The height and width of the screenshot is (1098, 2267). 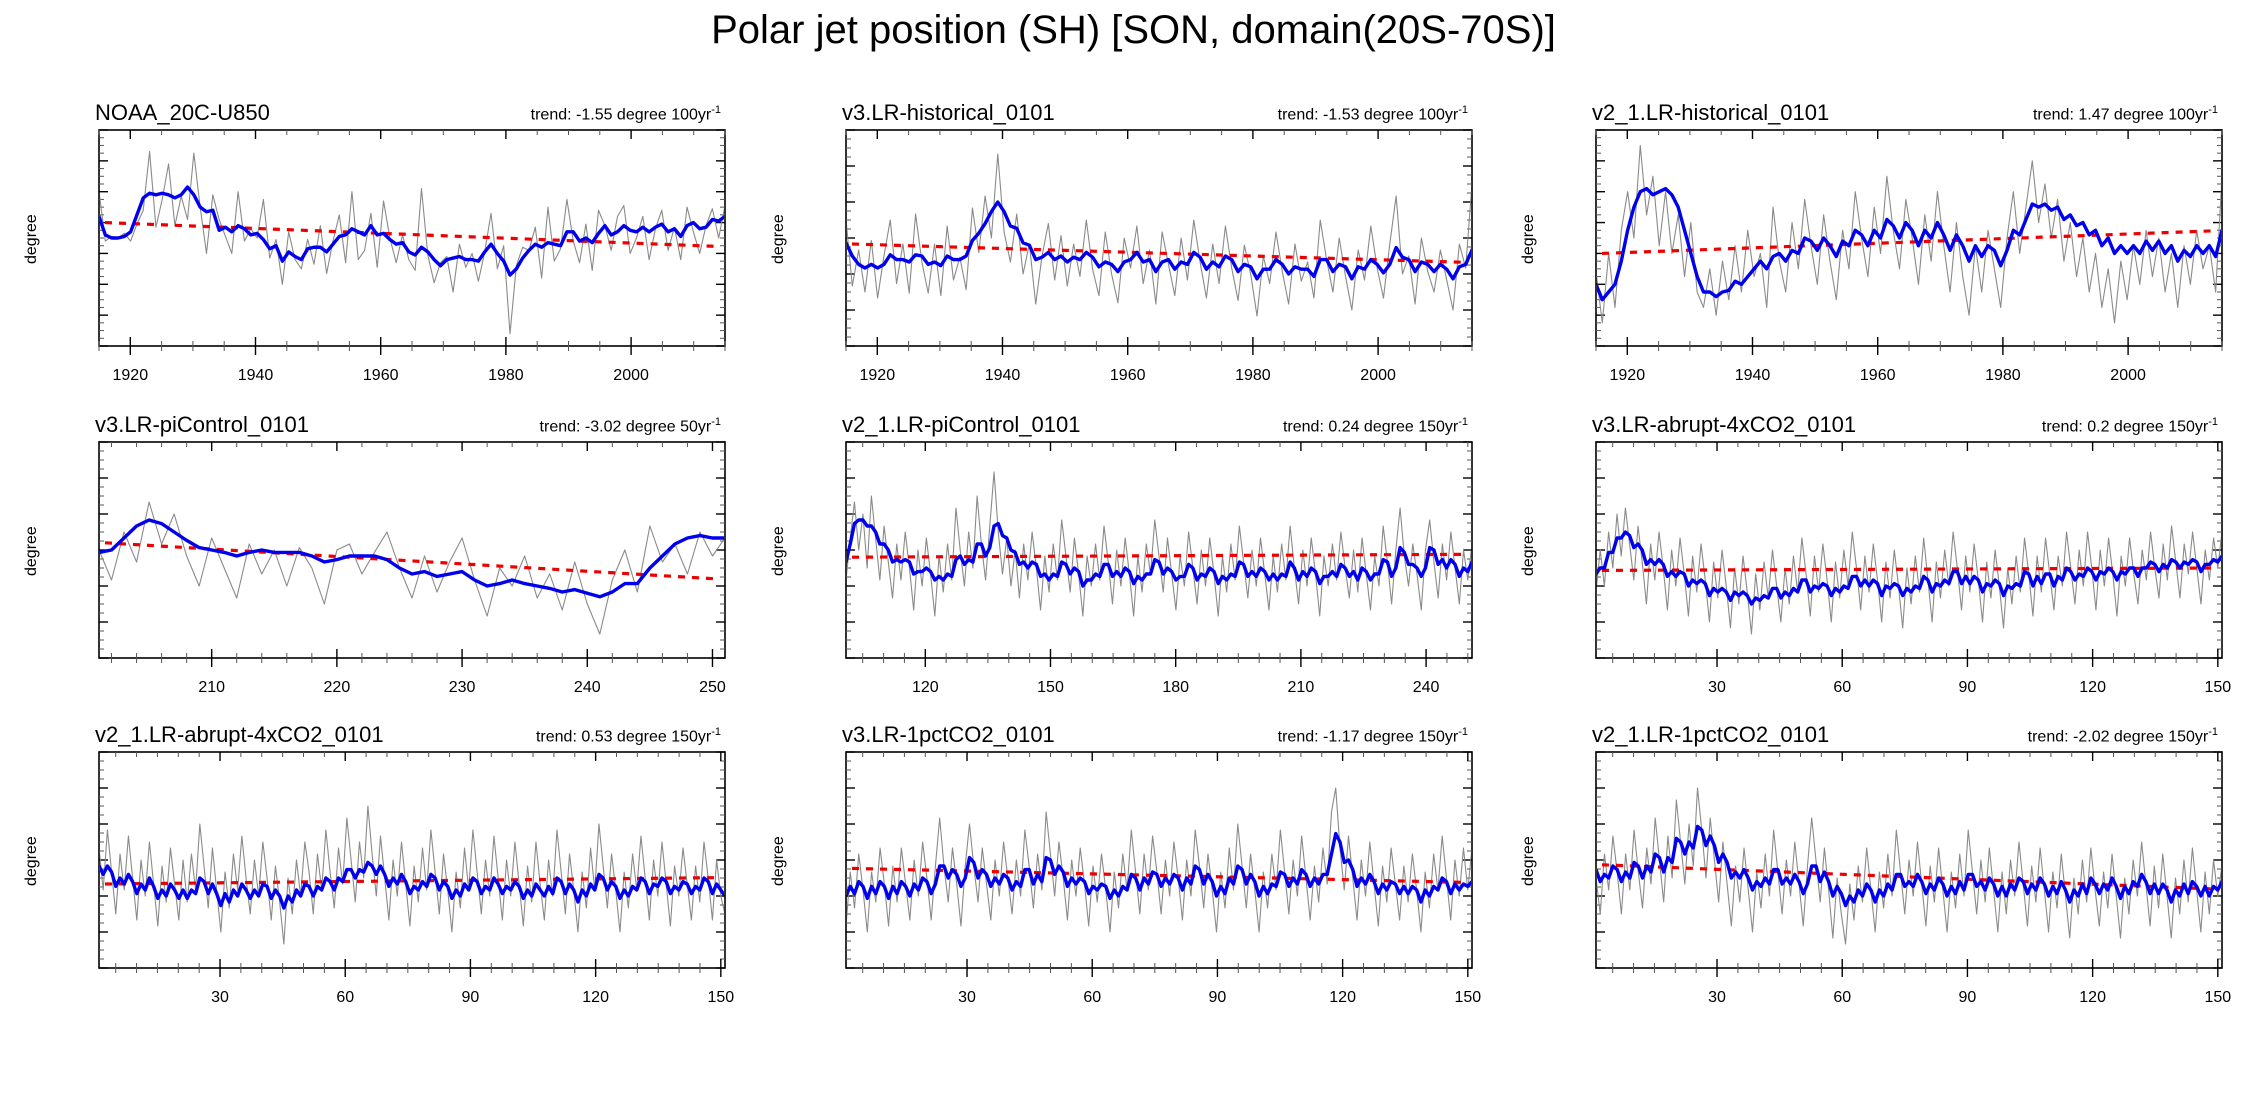 I want to click on trend-text: trend: -2.02 degree 150yr, so click(x=2118, y=737).